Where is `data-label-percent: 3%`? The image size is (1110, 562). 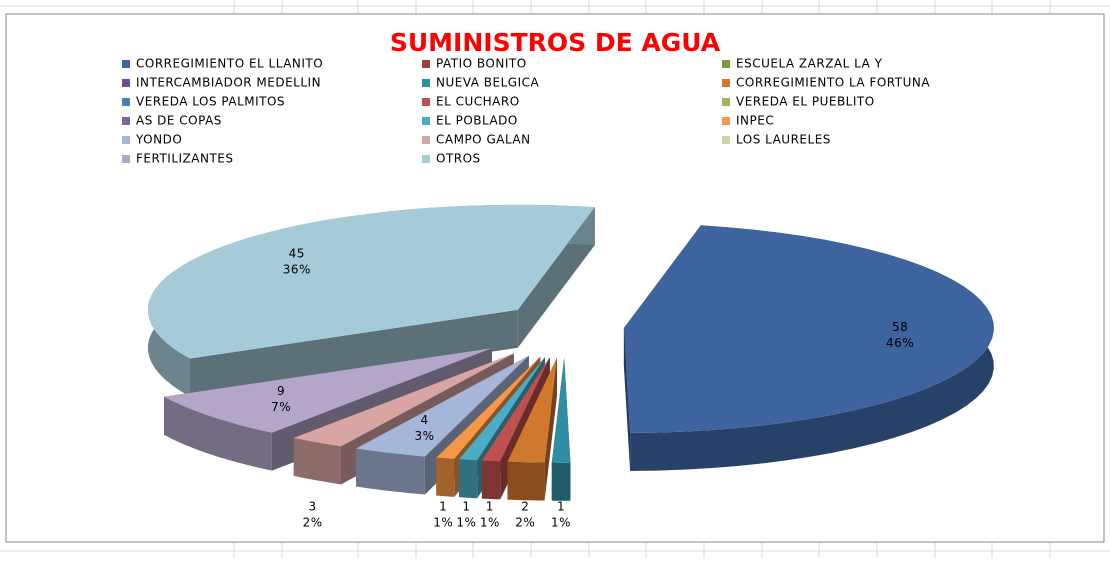
data-label-percent: 3% is located at coordinates (425, 436).